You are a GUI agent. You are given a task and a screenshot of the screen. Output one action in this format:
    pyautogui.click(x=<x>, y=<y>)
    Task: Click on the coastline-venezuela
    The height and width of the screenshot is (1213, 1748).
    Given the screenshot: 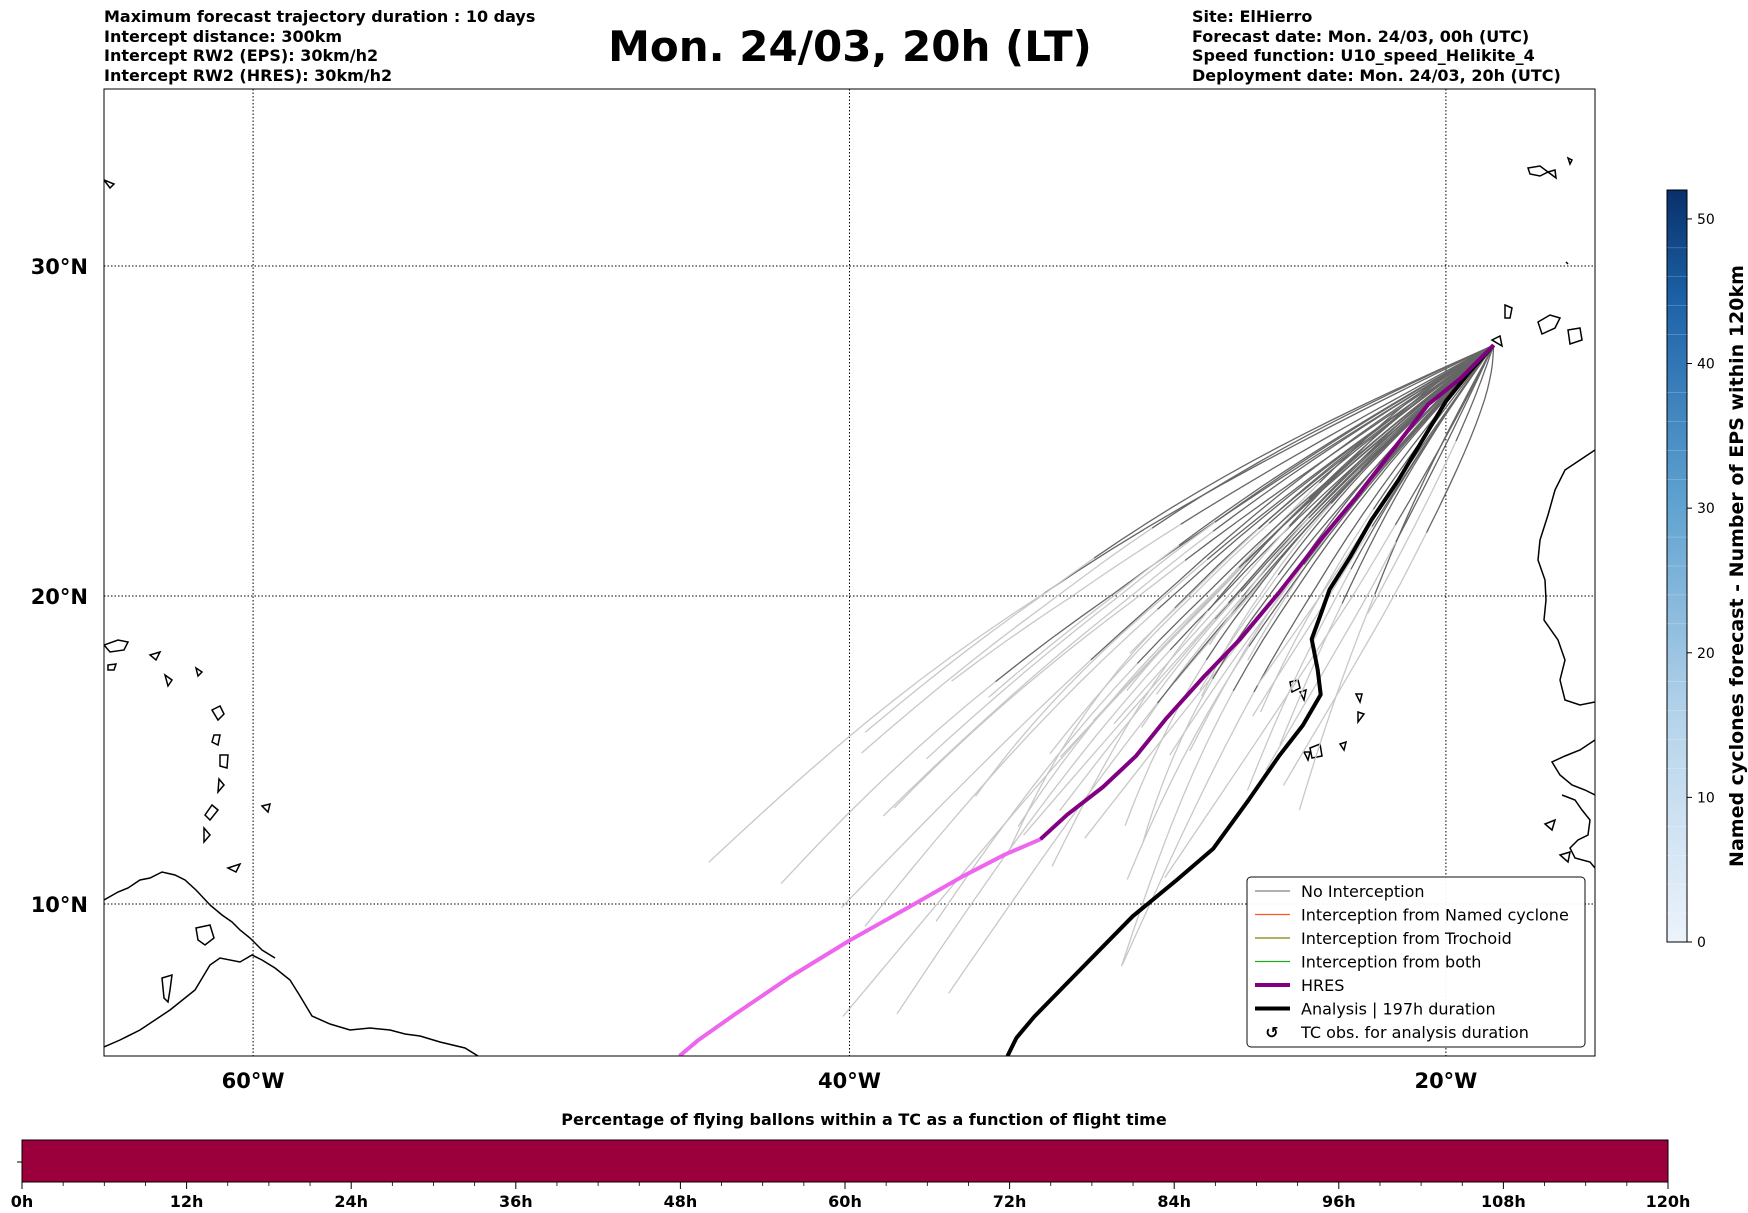 What is the action you would take?
    pyautogui.click(x=190, y=915)
    